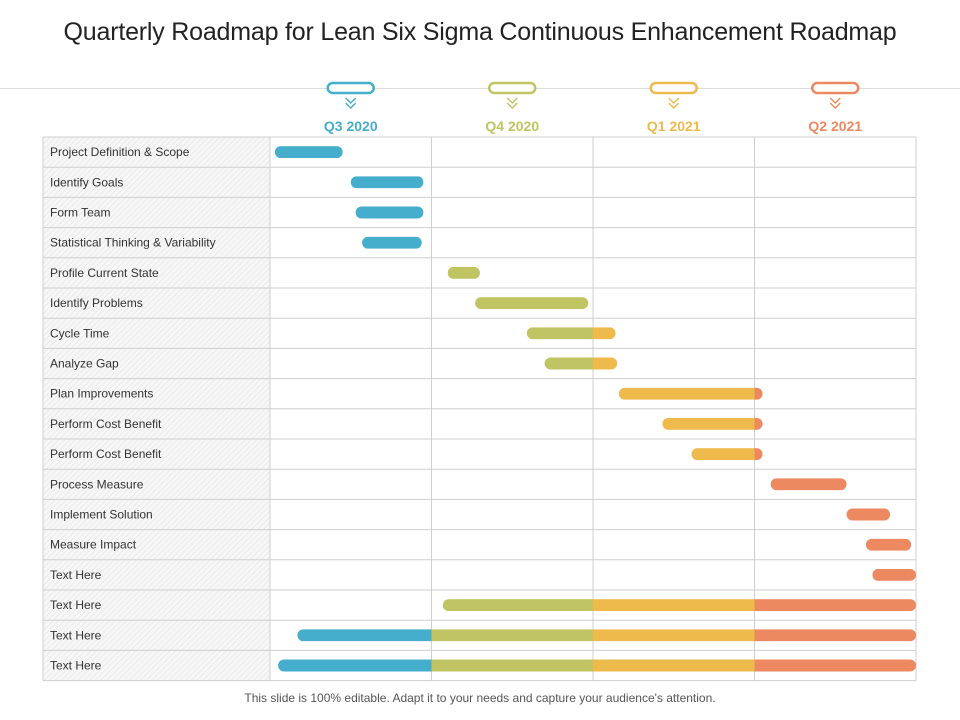 This screenshot has width=960, height=720. Describe the element at coordinates (835, 126) in the screenshot. I see `quarter-label: Q2 2021` at that location.